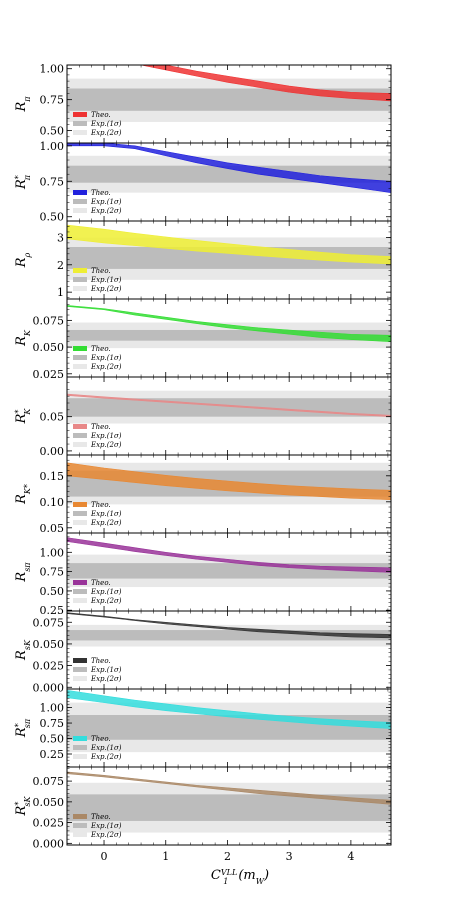 The image size is (457, 913). Describe the element at coordinates (23, 338) in the screenshot. I see `y-axis-label: RK` at that location.